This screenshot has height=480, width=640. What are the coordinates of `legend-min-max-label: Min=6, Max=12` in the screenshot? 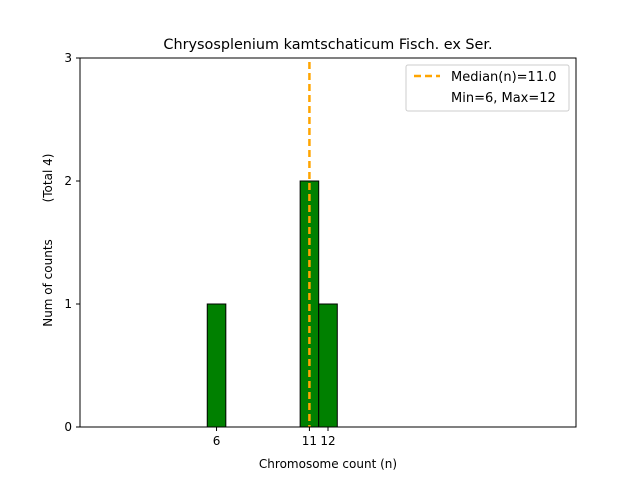 It's located at (503, 98).